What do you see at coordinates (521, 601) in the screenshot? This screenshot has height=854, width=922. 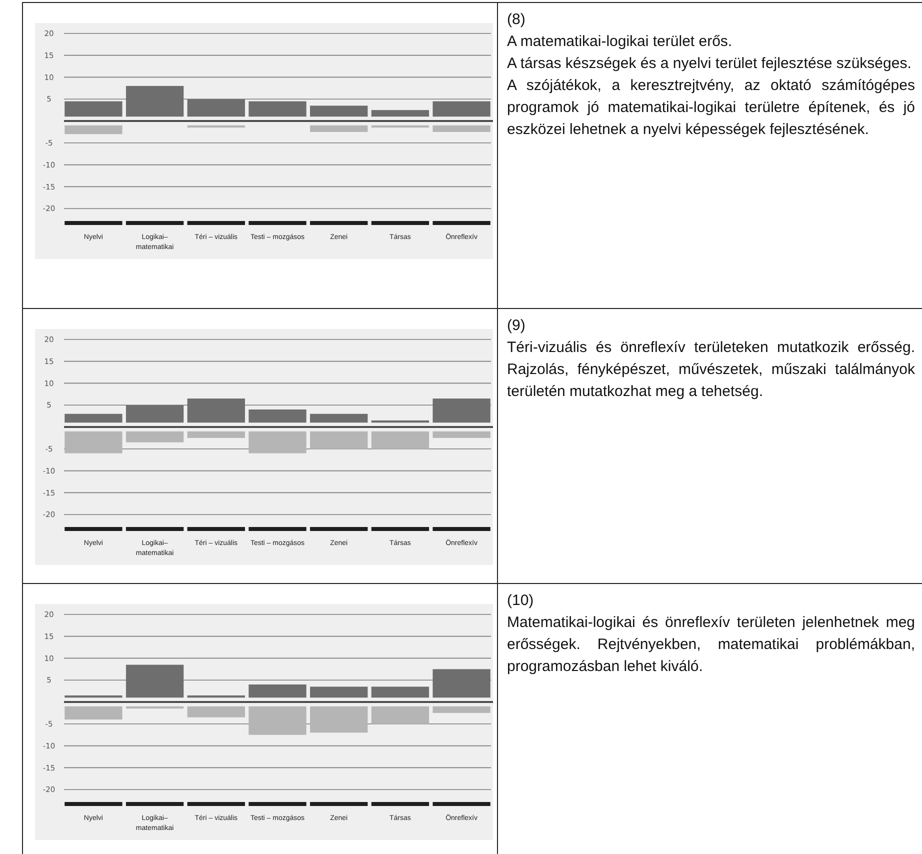 I see `text: (10)` at bounding box center [521, 601].